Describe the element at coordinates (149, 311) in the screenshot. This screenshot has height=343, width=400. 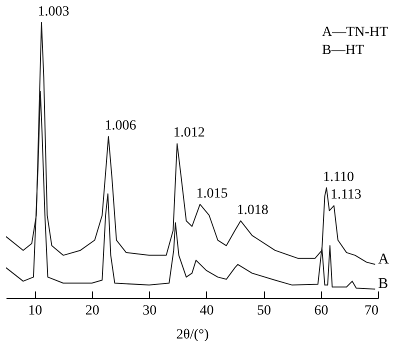
I see `x-tick-label: 30` at that location.